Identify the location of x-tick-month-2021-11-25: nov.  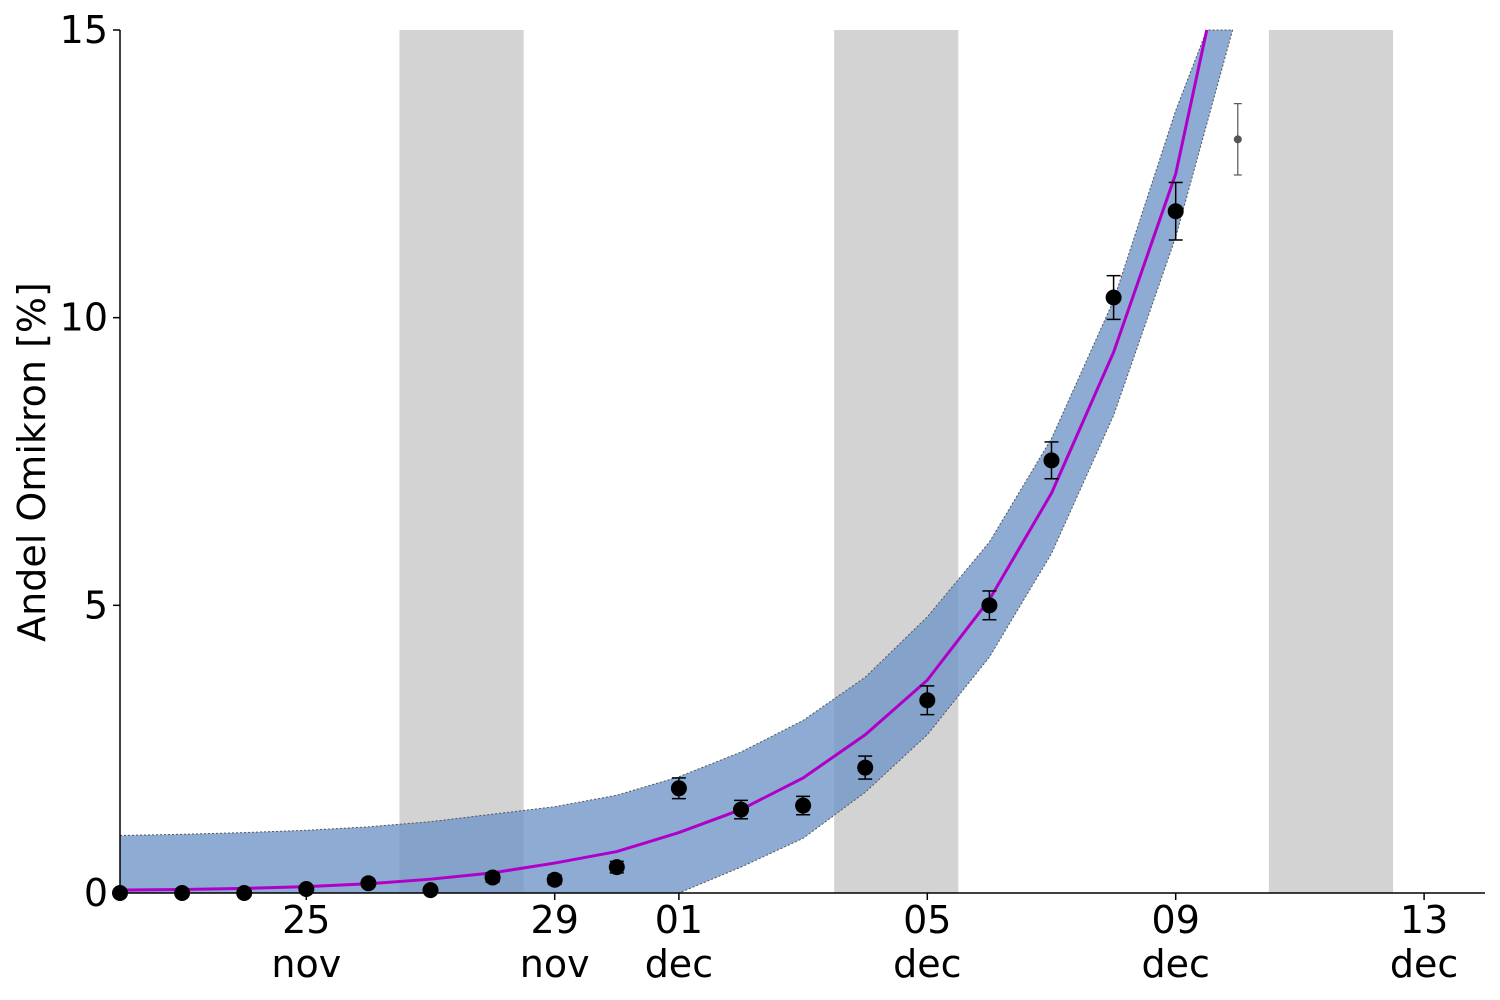
(306, 964).